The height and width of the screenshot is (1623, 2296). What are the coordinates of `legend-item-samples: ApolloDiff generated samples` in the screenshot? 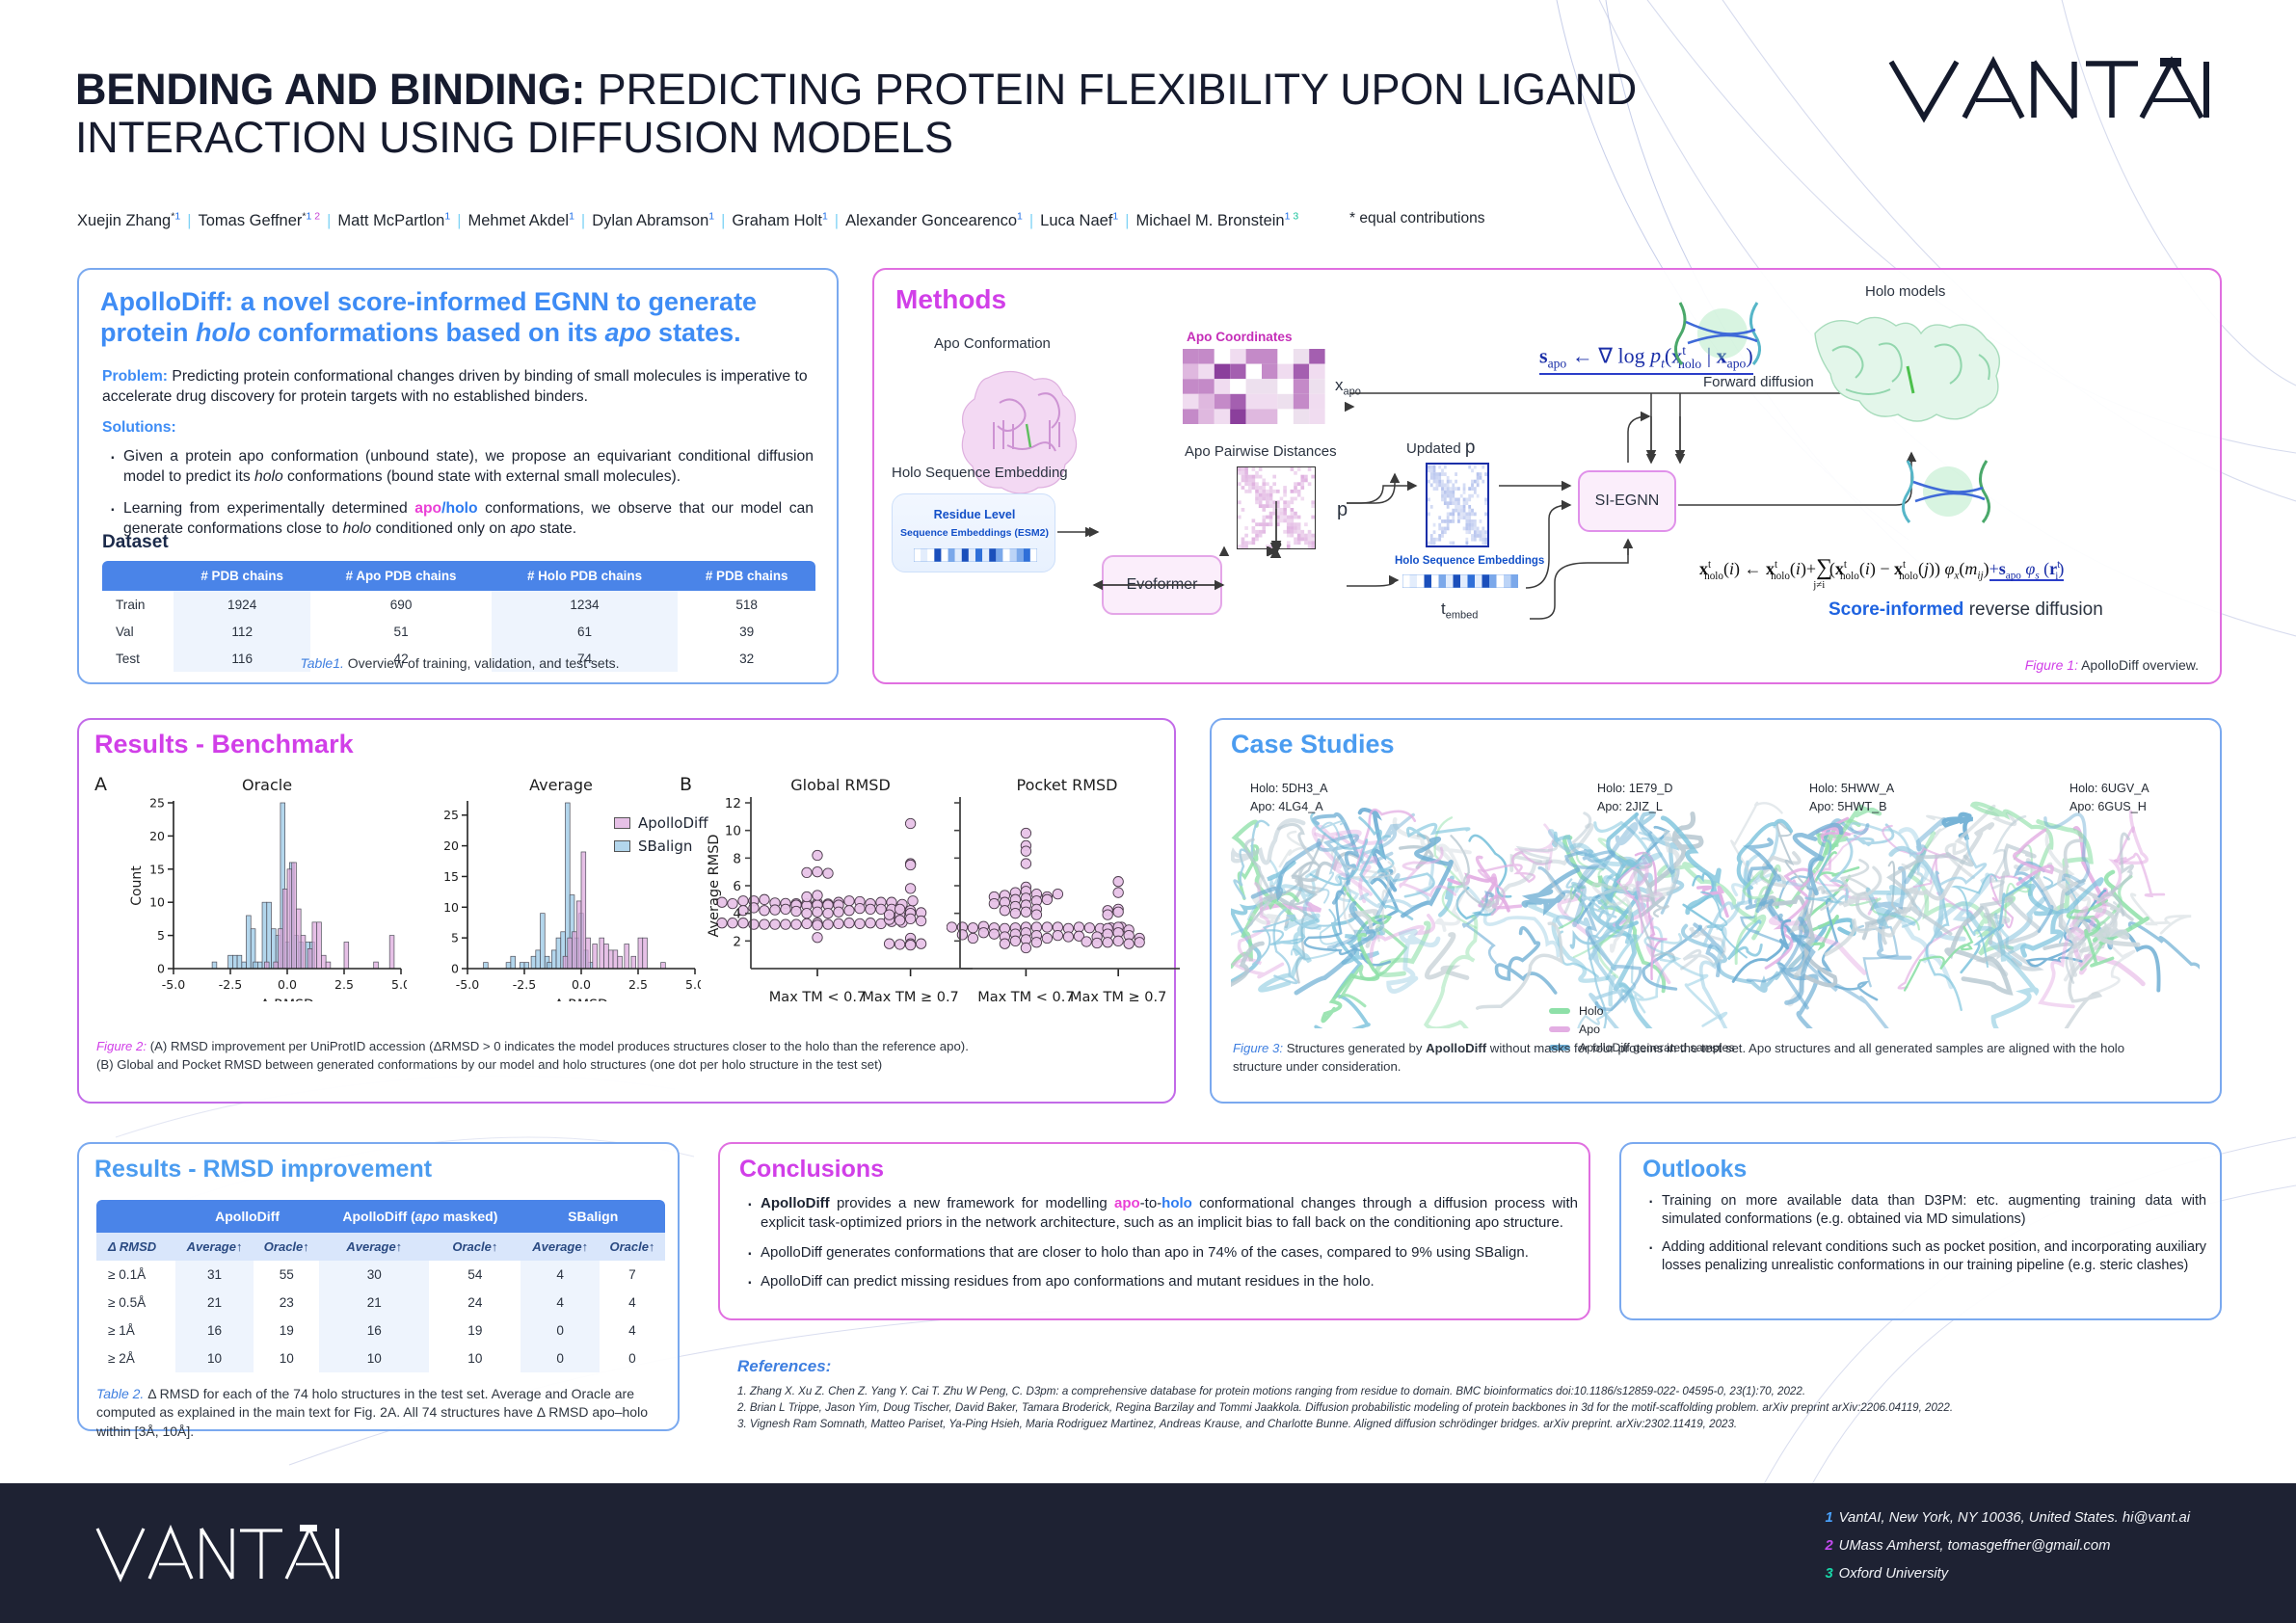 It's located at (1642, 1047).